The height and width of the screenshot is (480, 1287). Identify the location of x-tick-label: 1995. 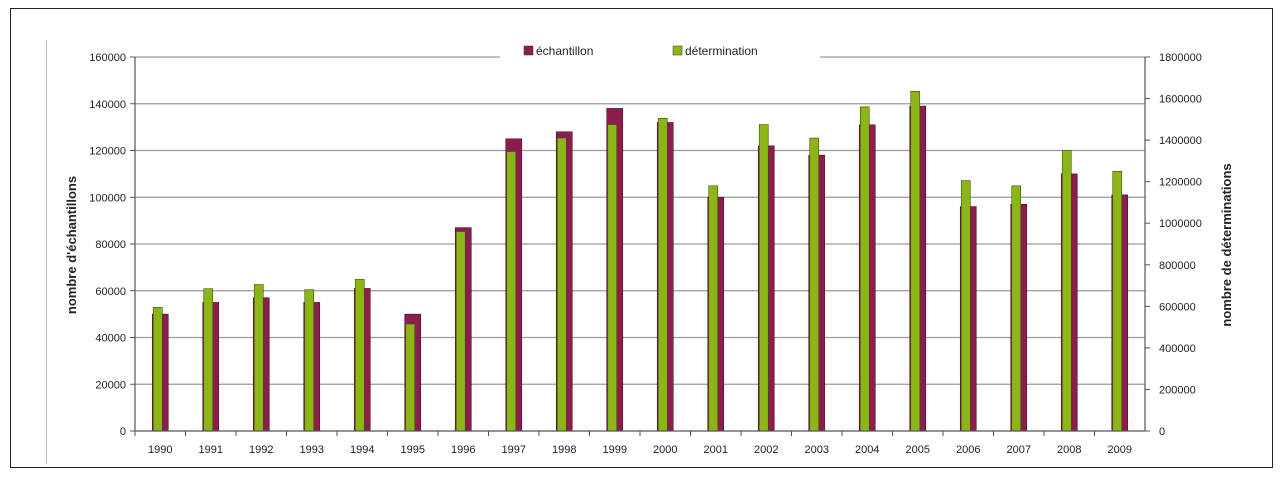
(413, 450).